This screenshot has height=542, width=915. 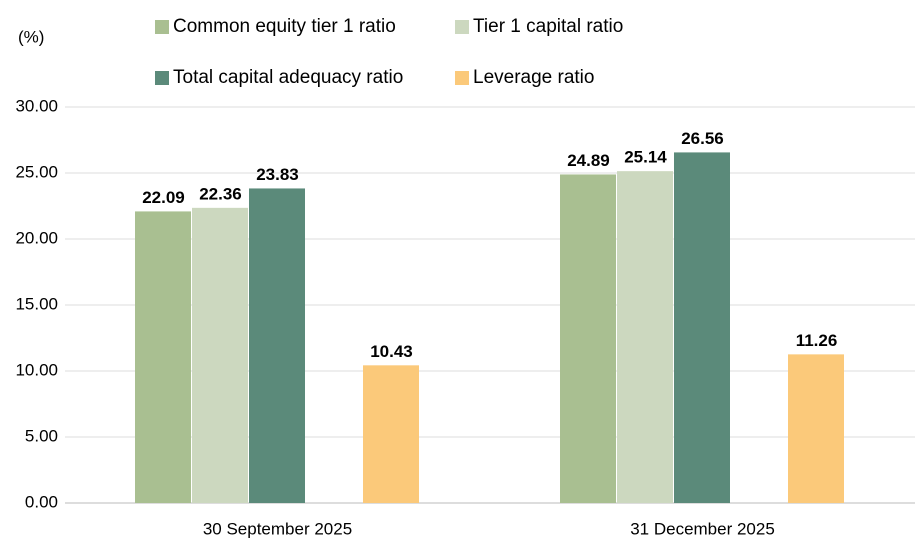 I want to click on value-label: 23.83, so click(x=277, y=174).